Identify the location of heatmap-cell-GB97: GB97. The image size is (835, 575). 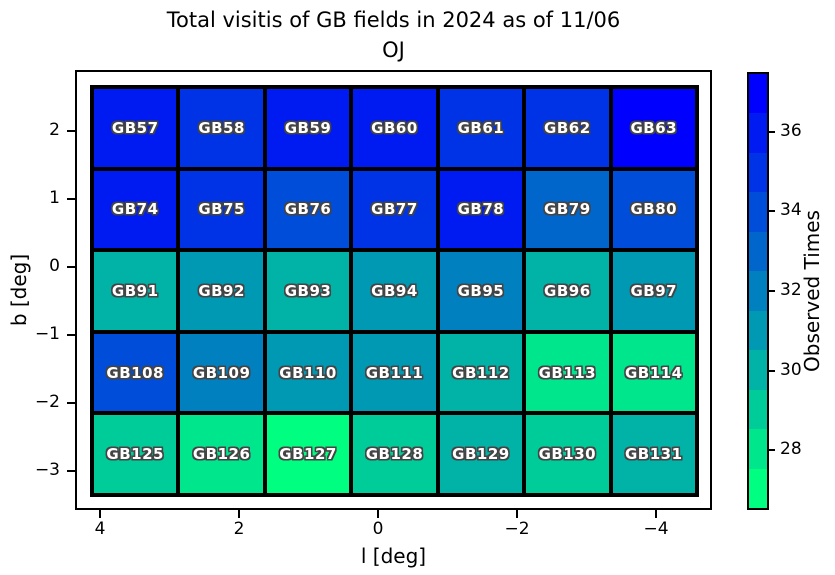
(653, 291).